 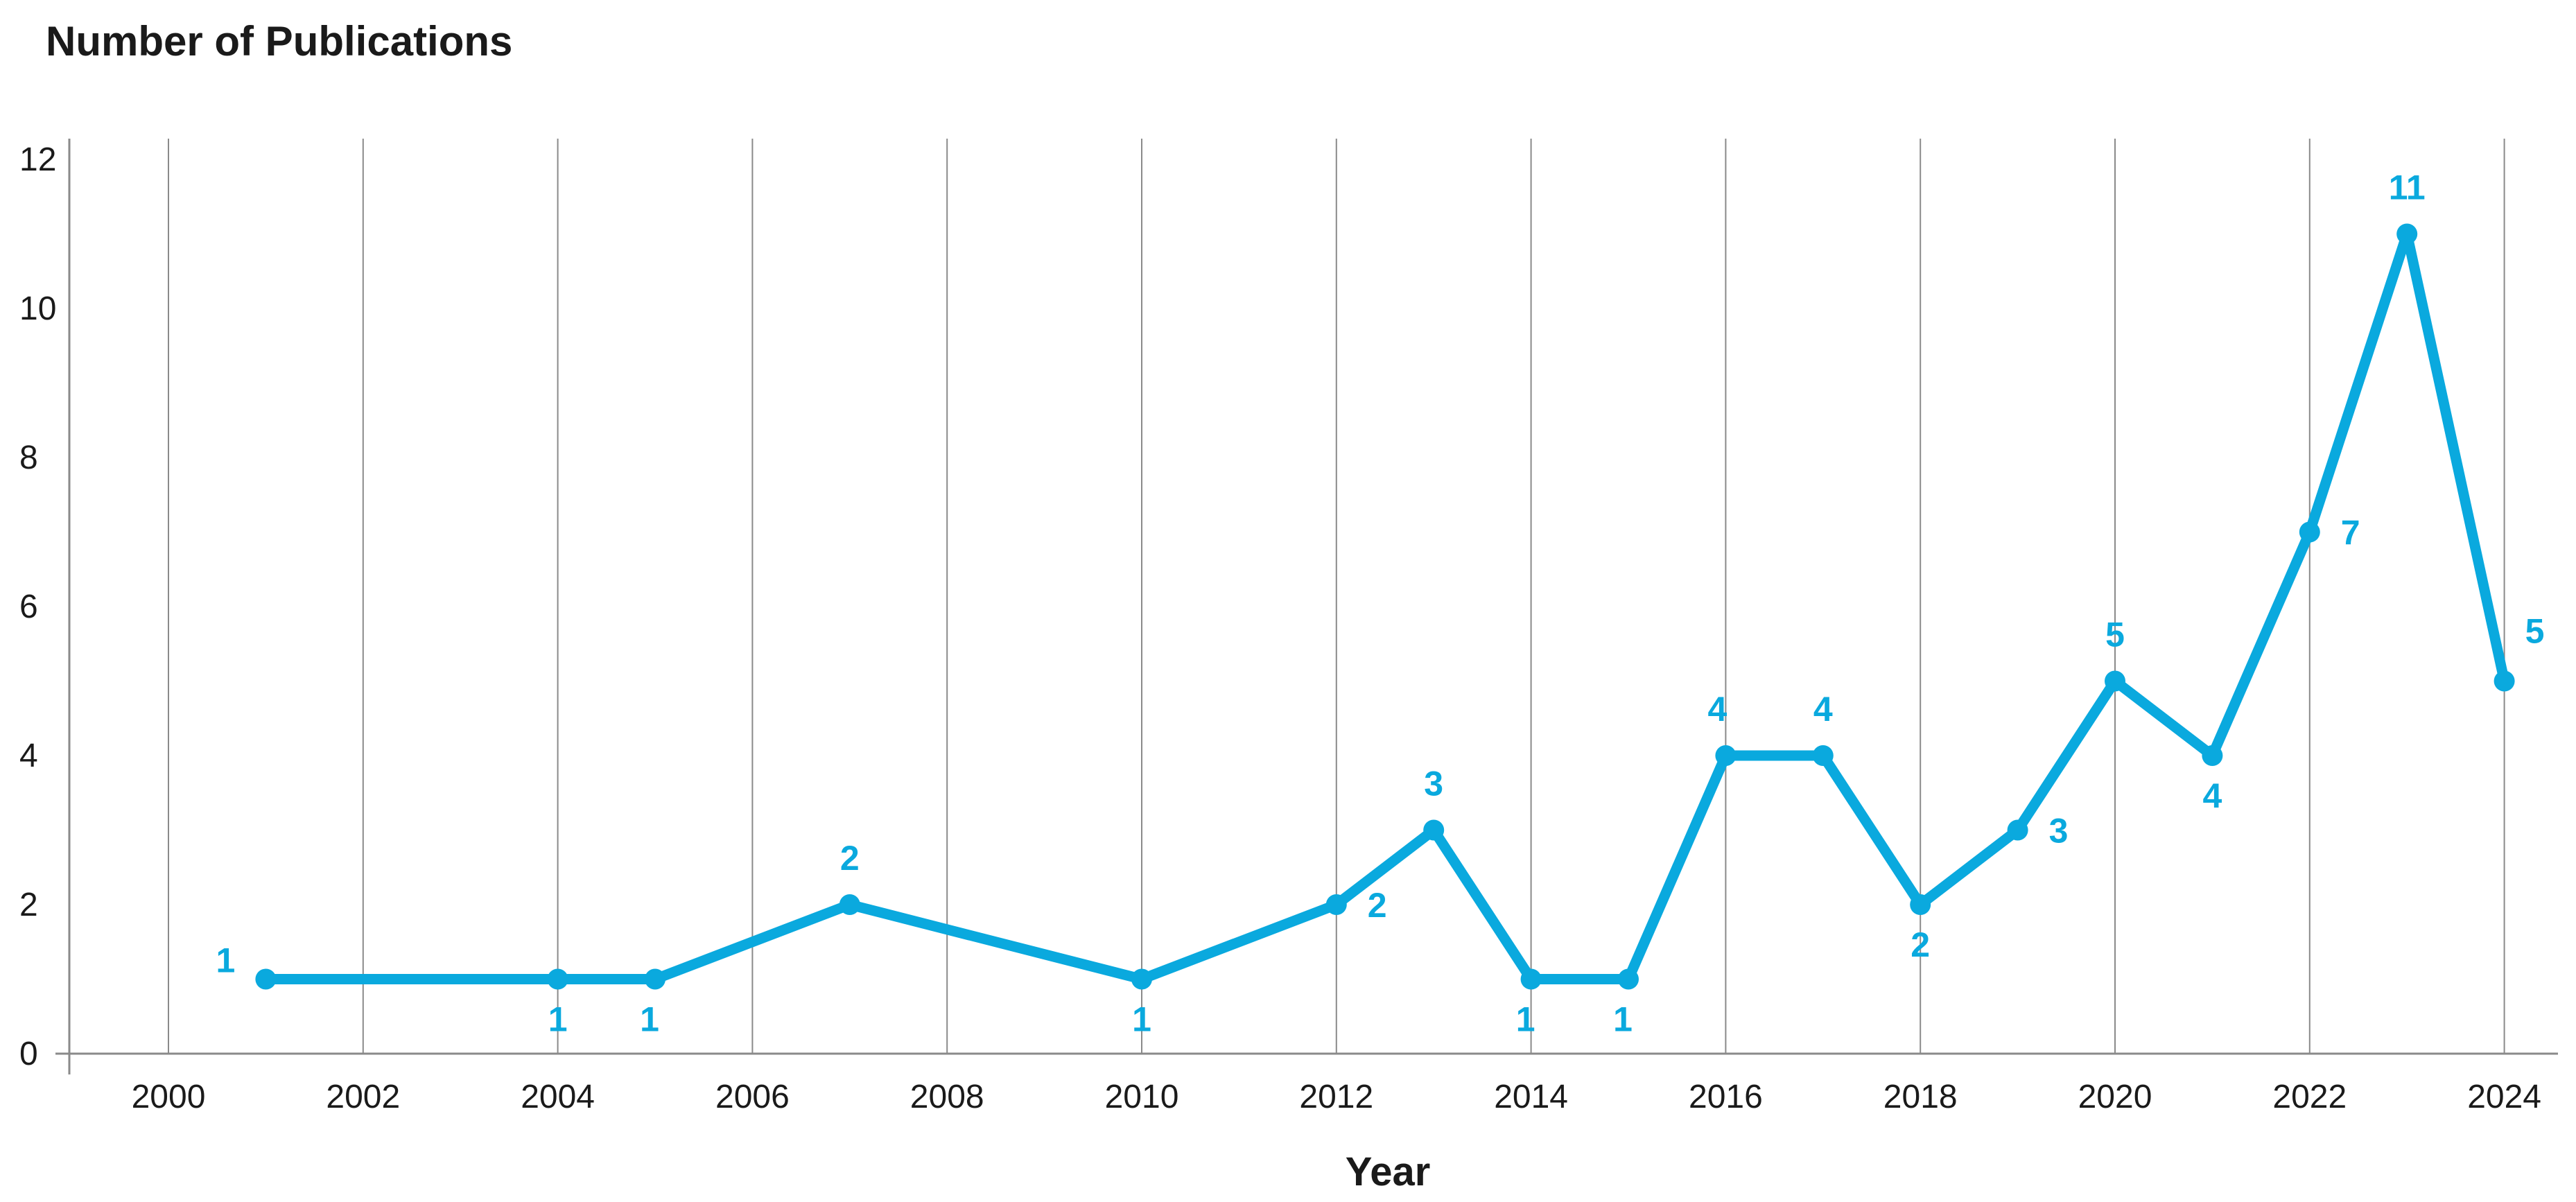 I want to click on x-tick-2024: 2024, so click(x=2504, y=1097).